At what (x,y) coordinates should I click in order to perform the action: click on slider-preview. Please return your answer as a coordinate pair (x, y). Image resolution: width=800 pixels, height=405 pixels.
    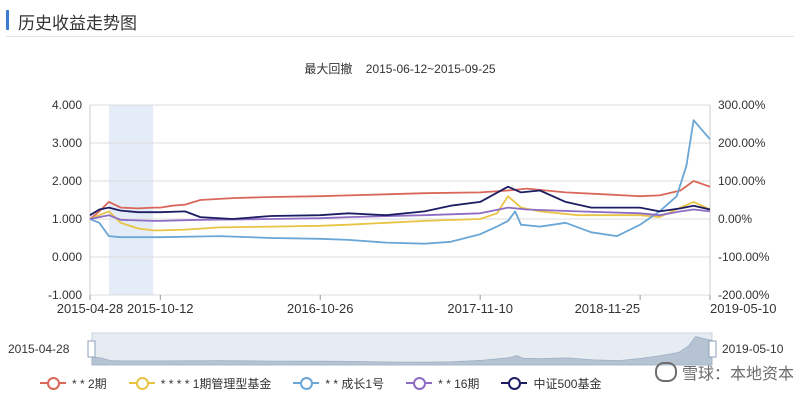
    Looking at the image, I should click on (402, 351).